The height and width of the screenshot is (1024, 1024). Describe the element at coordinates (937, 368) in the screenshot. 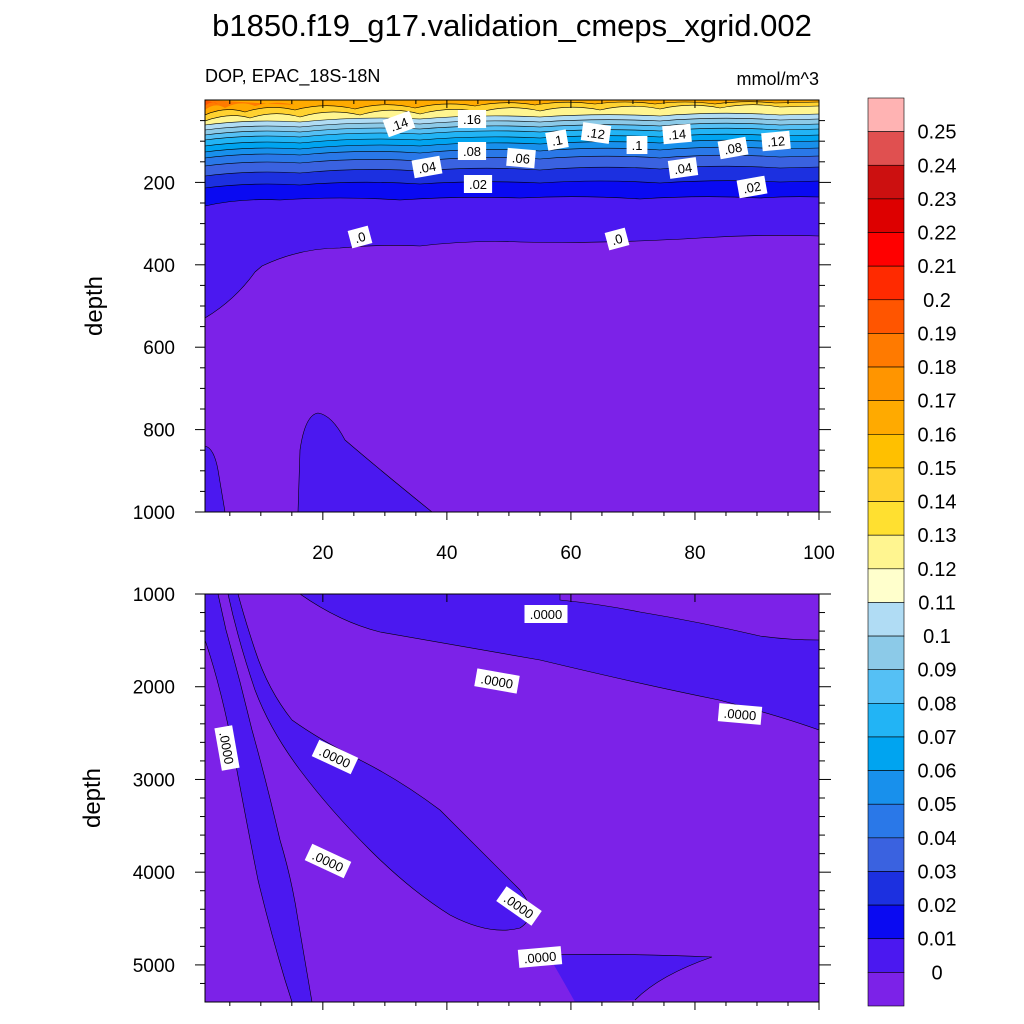

I see `colorbar-level-label: 0.18` at that location.